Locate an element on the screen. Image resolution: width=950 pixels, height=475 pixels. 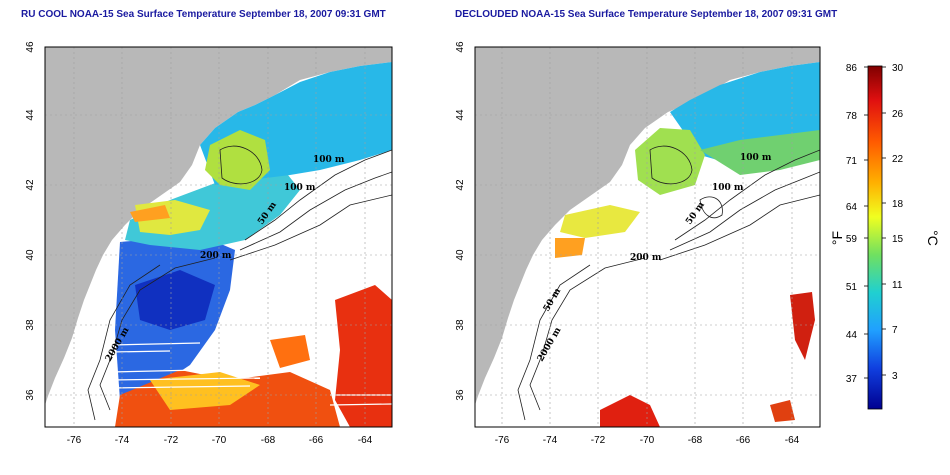
celsius-tick: 30 is located at coordinates (898, 68).